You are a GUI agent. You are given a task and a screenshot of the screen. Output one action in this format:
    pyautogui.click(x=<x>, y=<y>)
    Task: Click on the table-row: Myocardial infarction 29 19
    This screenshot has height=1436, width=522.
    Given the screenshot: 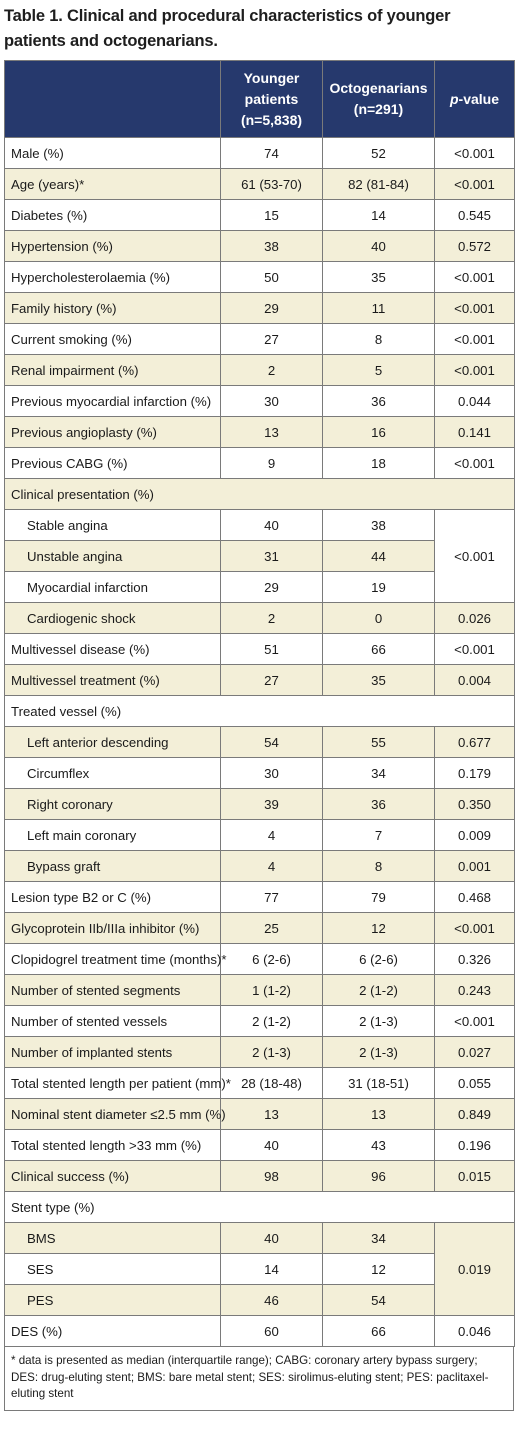 What is the action you would take?
    pyautogui.click(x=259, y=587)
    